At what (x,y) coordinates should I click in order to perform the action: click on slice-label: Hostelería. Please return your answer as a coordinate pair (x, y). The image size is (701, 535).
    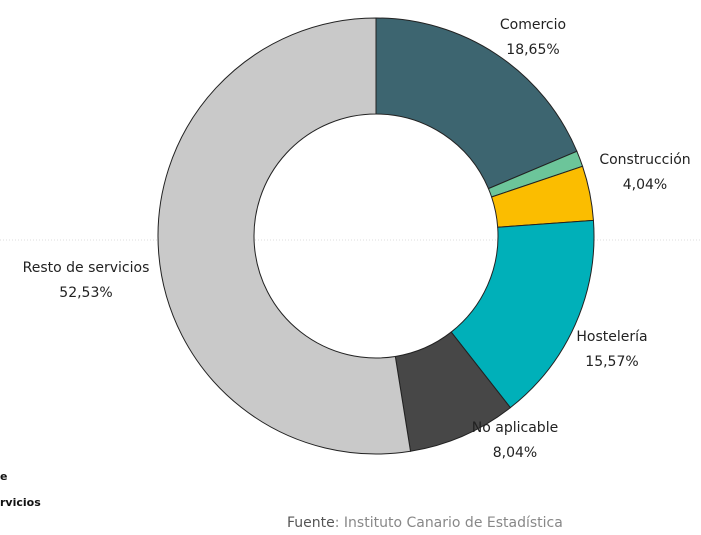
    Looking at the image, I should click on (611, 337).